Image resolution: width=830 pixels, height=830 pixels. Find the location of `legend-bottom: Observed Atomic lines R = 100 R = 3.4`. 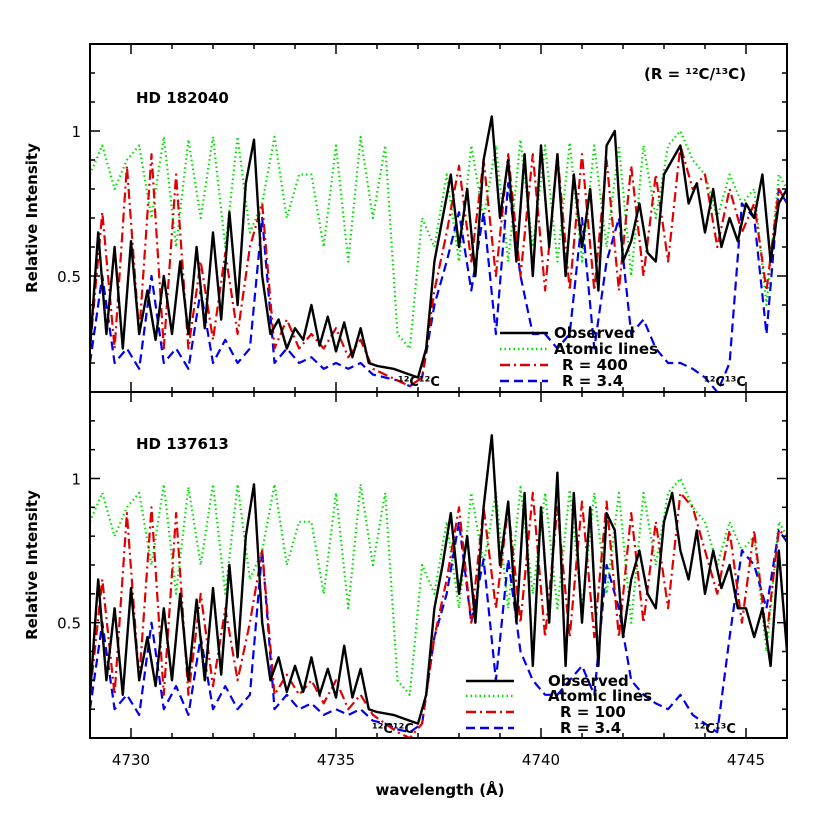

legend-bottom: Observed Atomic lines R = 100 R = 3.4 is located at coordinates (559, 704).